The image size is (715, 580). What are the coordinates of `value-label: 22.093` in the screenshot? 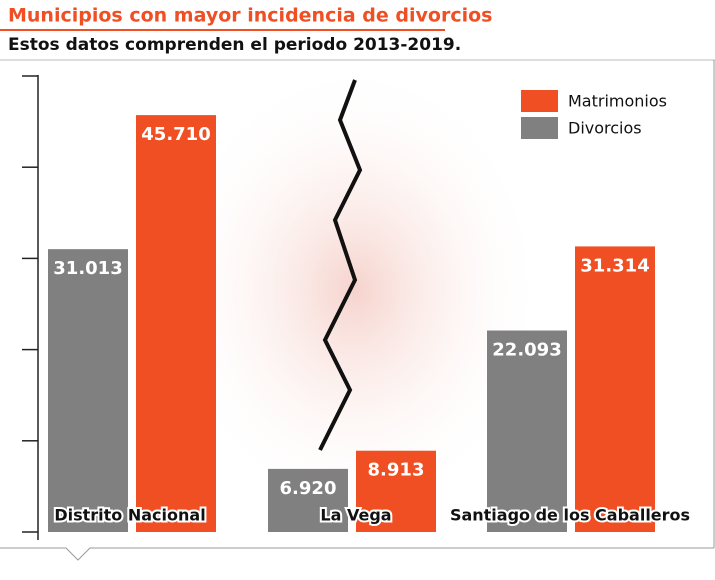 It's located at (526, 350).